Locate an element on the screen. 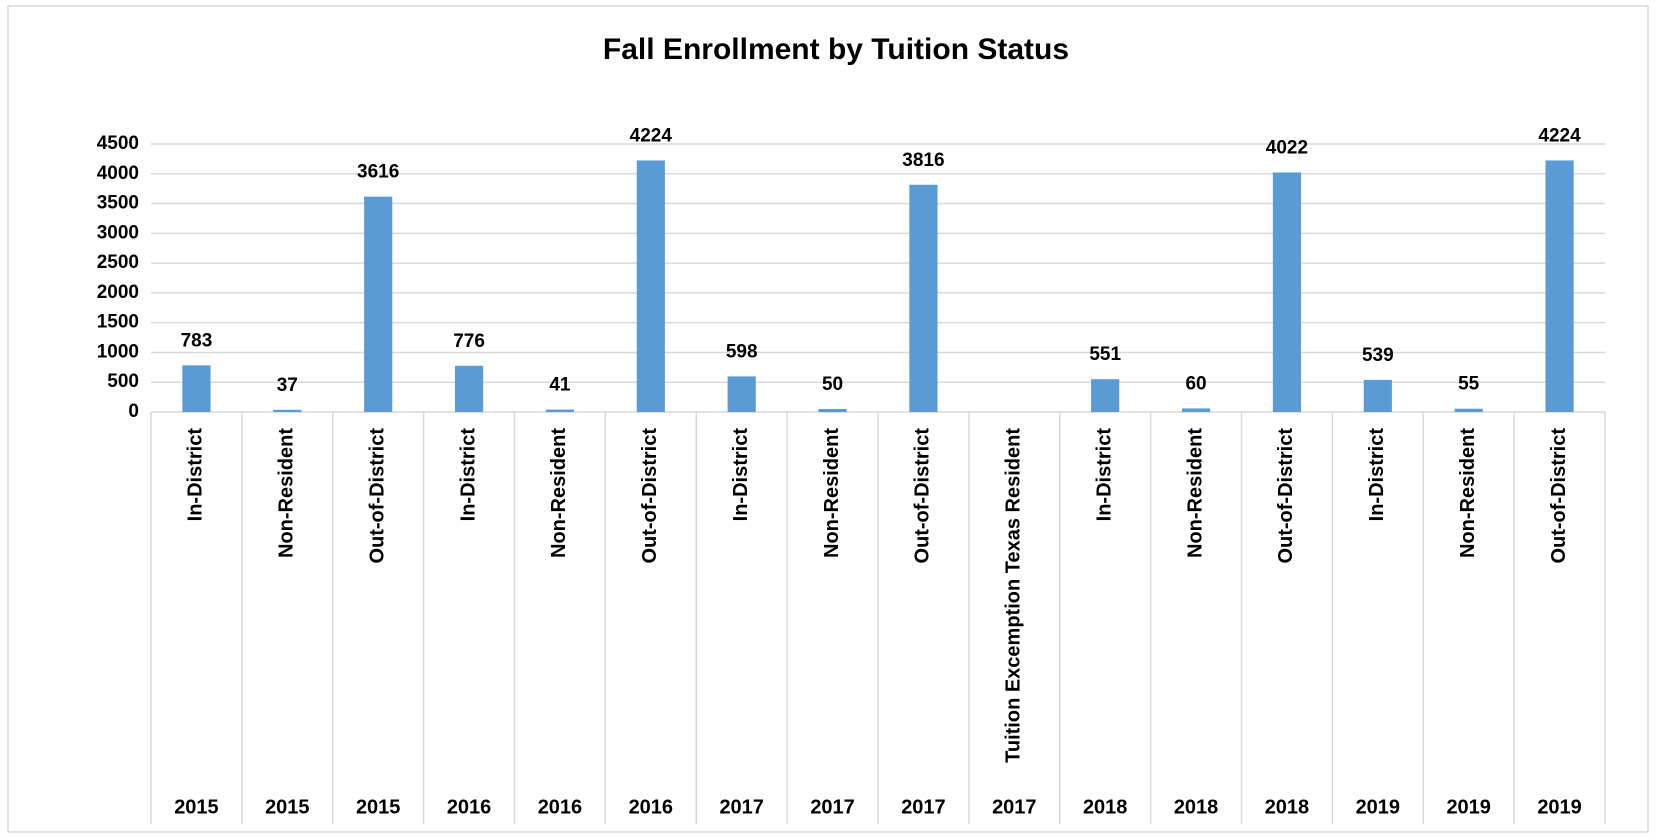 Image resolution: width=1656 pixels, height=838 pixels. value-label: 3616 is located at coordinates (378, 172).